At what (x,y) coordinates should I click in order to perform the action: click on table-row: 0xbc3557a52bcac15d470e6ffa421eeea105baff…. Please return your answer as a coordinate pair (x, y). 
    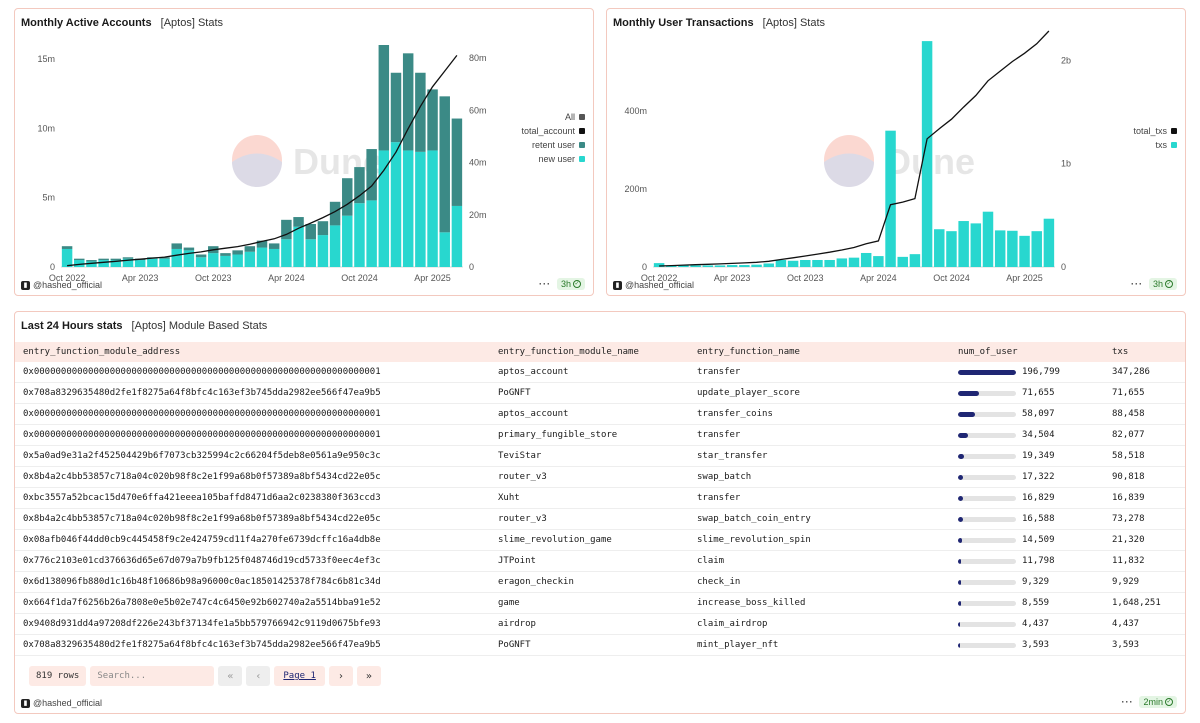
    Looking at the image, I should click on (600, 498).